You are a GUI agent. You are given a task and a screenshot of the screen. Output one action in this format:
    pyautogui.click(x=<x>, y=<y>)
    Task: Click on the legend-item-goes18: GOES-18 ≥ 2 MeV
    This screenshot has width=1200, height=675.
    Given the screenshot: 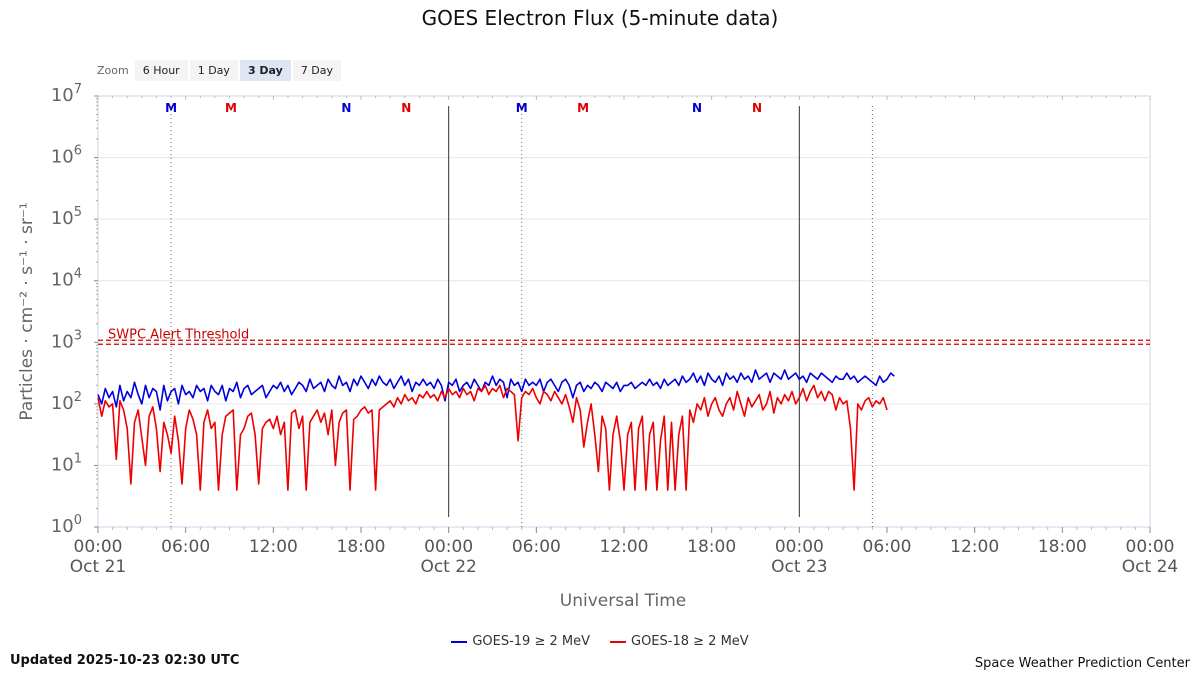 What is the action you would take?
    pyautogui.click(x=679, y=641)
    